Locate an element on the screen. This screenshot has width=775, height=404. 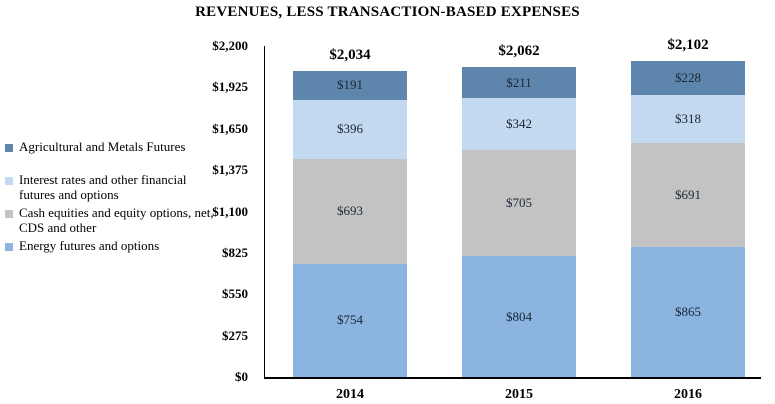
legend-item-agricultural-and-metals-futures: Agricultural and Metals Futures is located at coordinates (125, 156).